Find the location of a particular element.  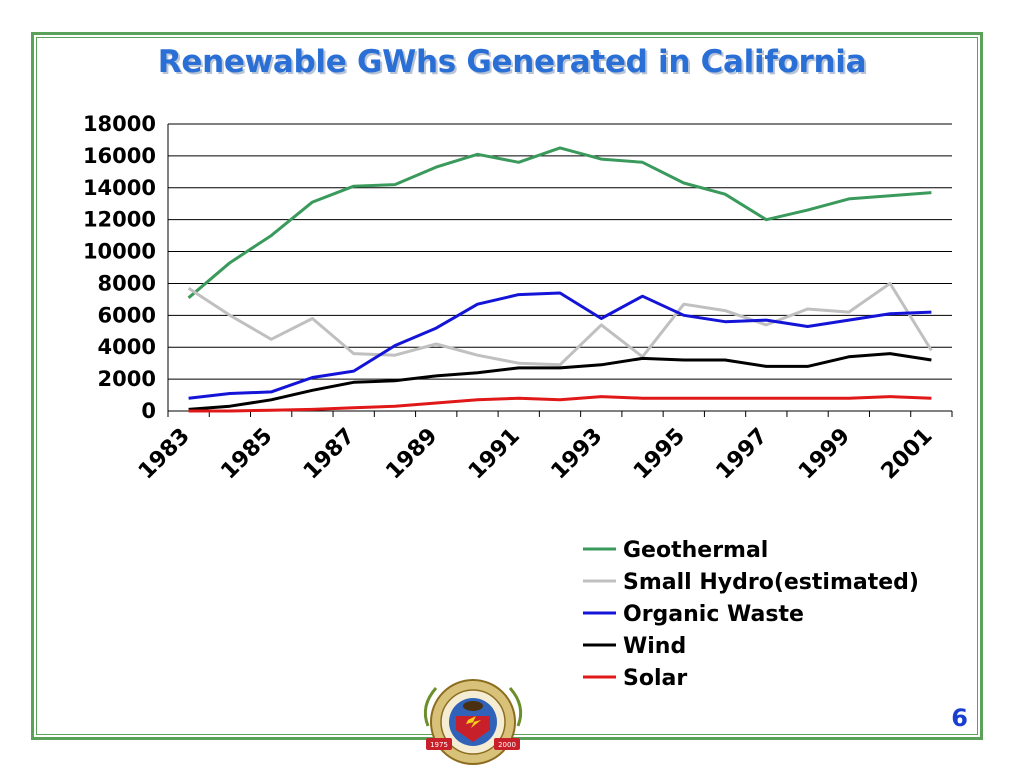

seal-year-right: 2000 is located at coordinates (507, 745).